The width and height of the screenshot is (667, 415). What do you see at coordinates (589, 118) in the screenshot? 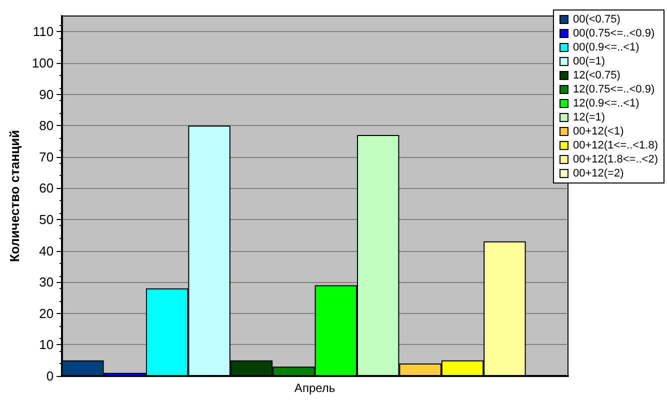
I see `legend-label: 12(=1)` at bounding box center [589, 118].